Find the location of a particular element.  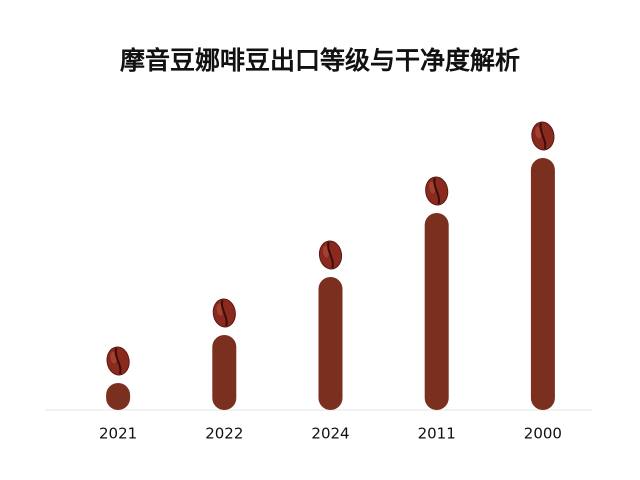

x-tick-label: 2011 is located at coordinates (437, 434).